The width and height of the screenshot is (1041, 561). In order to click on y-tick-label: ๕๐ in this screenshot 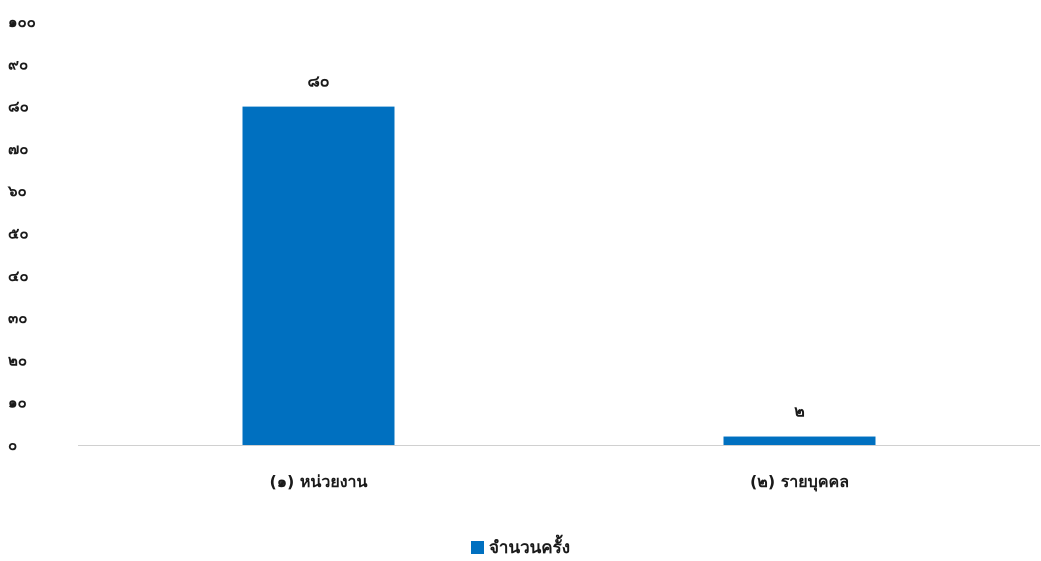, I will do `click(18, 234)`.